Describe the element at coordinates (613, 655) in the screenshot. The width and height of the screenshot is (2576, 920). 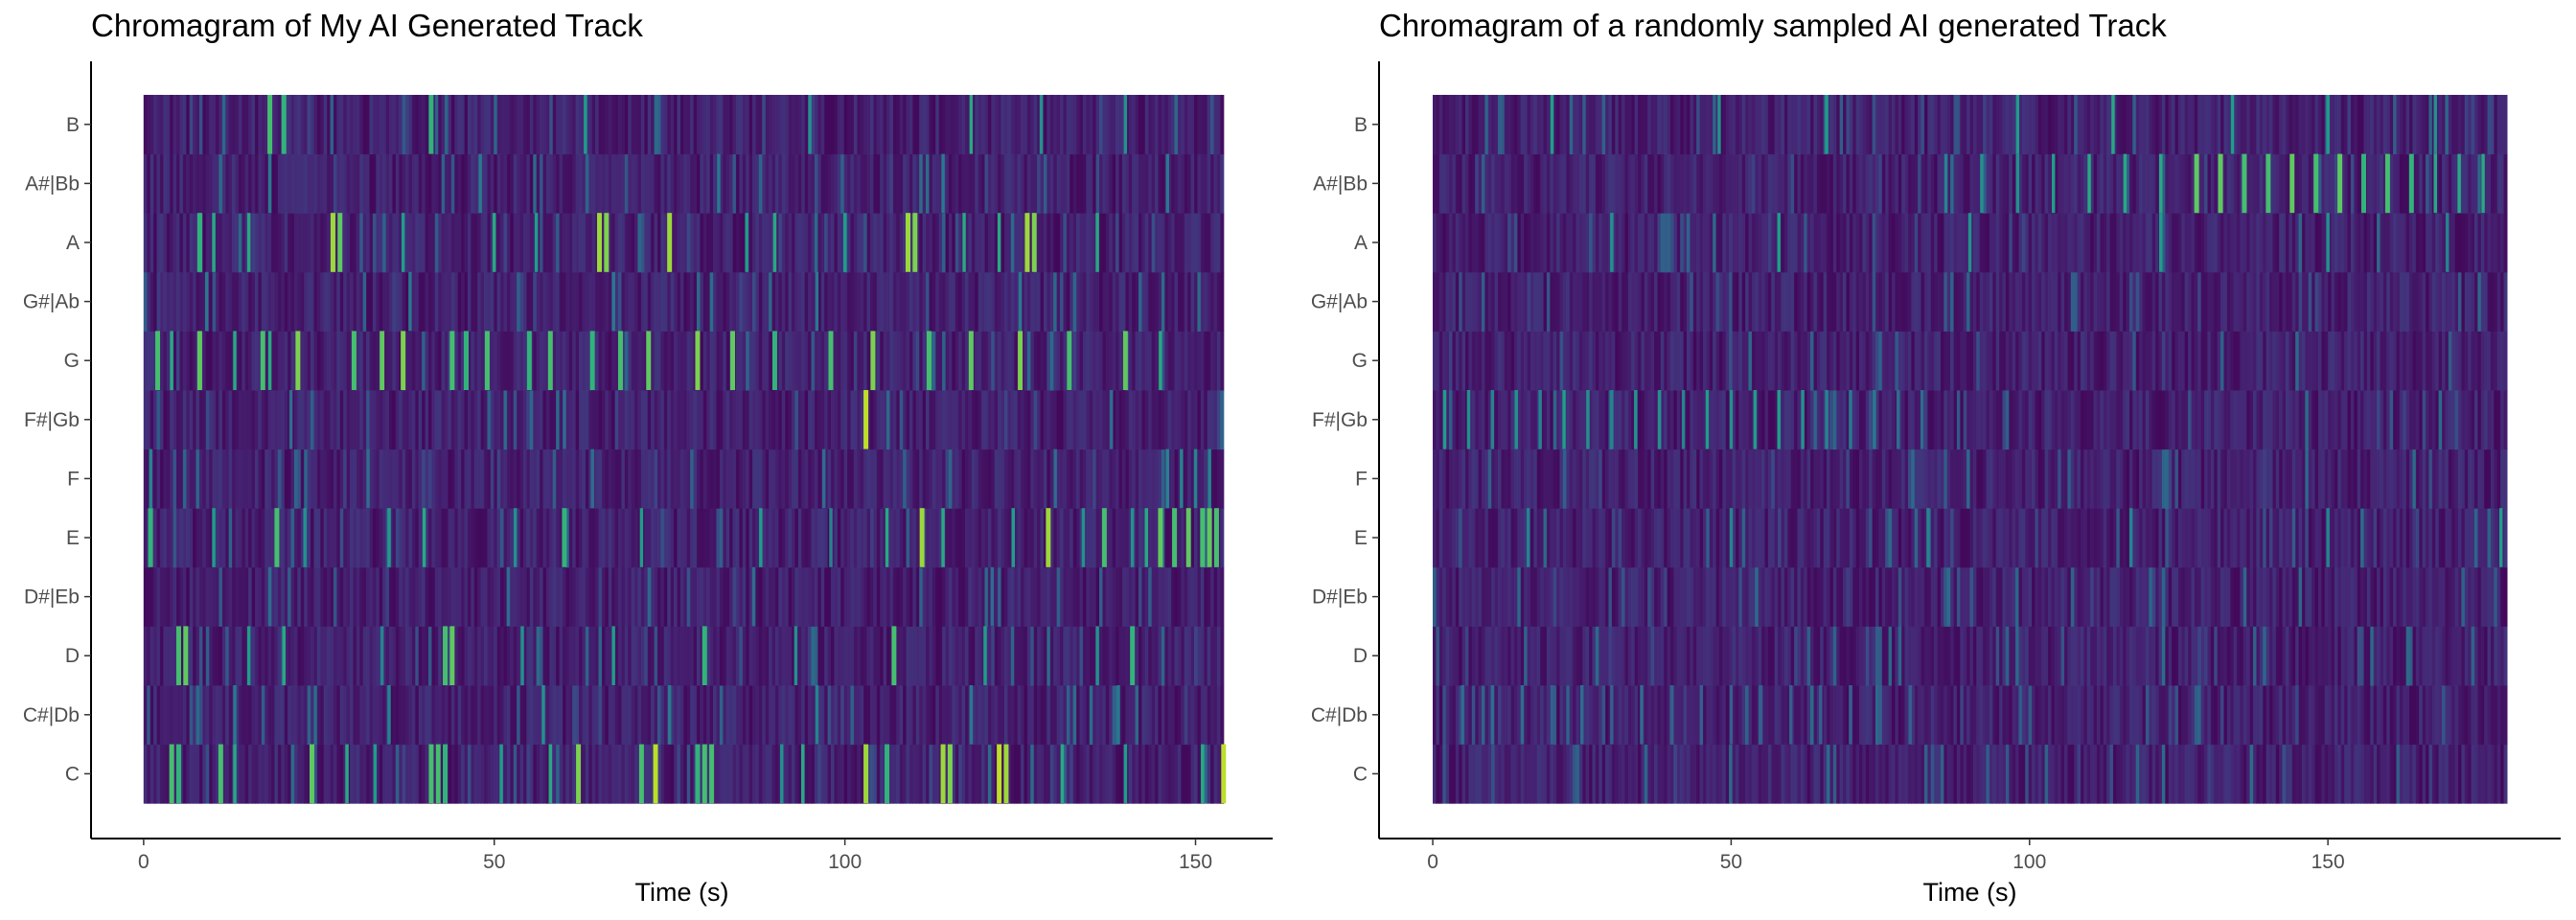
I see `chroma-highlight` at that location.